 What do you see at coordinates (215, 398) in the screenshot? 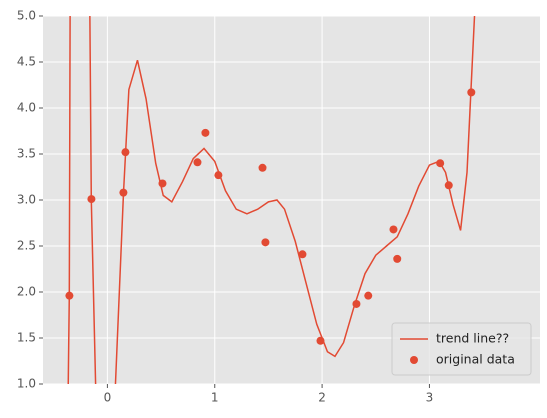
I see `x-tick-label: 1` at bounding box center [215, 398].